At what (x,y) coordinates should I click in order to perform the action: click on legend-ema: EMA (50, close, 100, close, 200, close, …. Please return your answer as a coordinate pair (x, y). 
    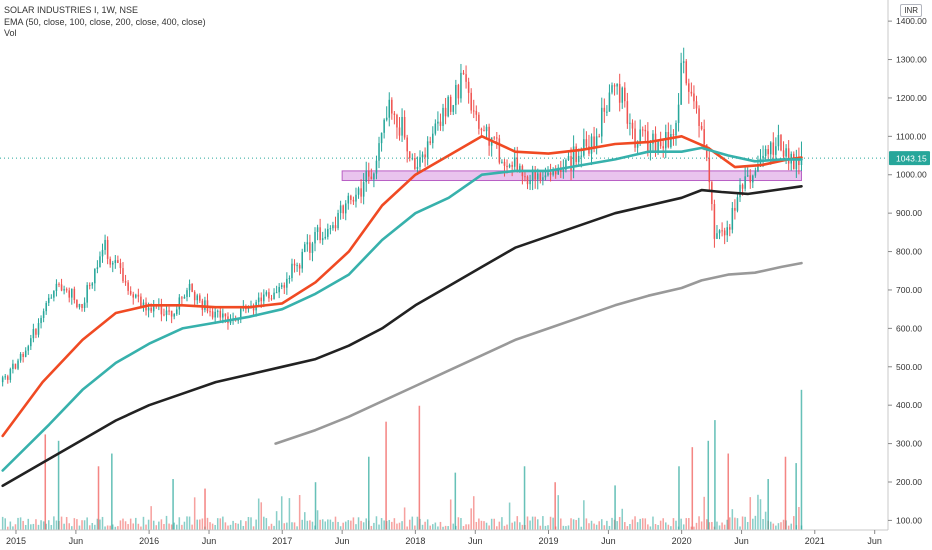
    Looking at the image, I should click on (105, 21).